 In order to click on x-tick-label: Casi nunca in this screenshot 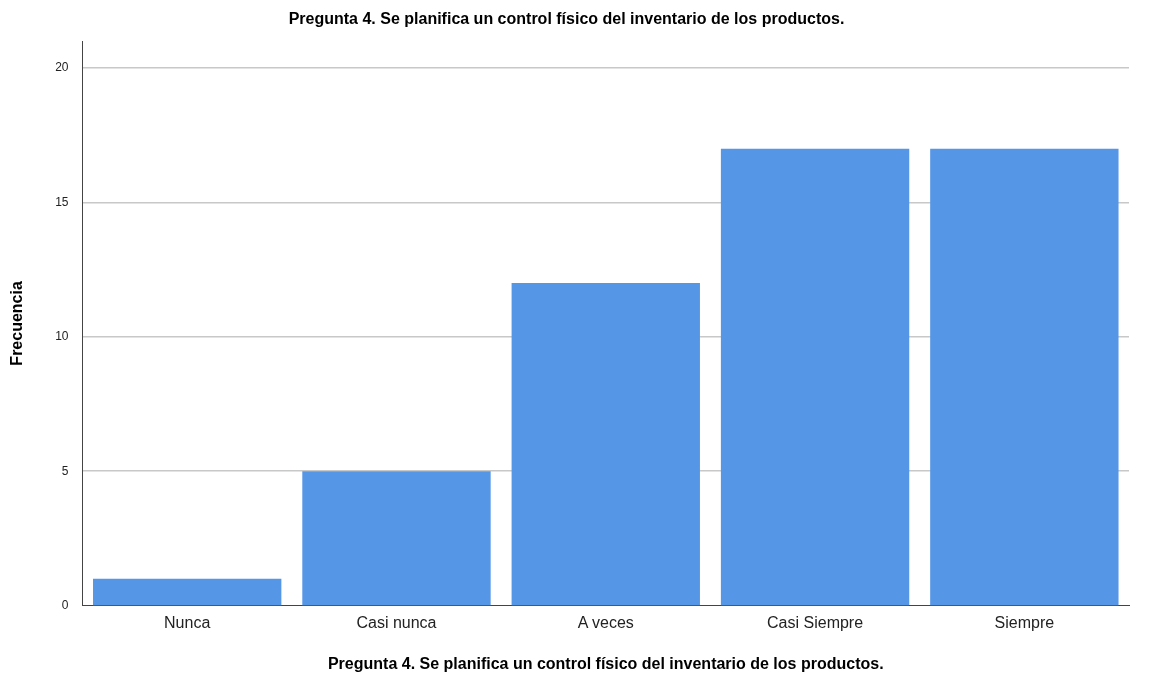, I will do `click(396, 622)`.